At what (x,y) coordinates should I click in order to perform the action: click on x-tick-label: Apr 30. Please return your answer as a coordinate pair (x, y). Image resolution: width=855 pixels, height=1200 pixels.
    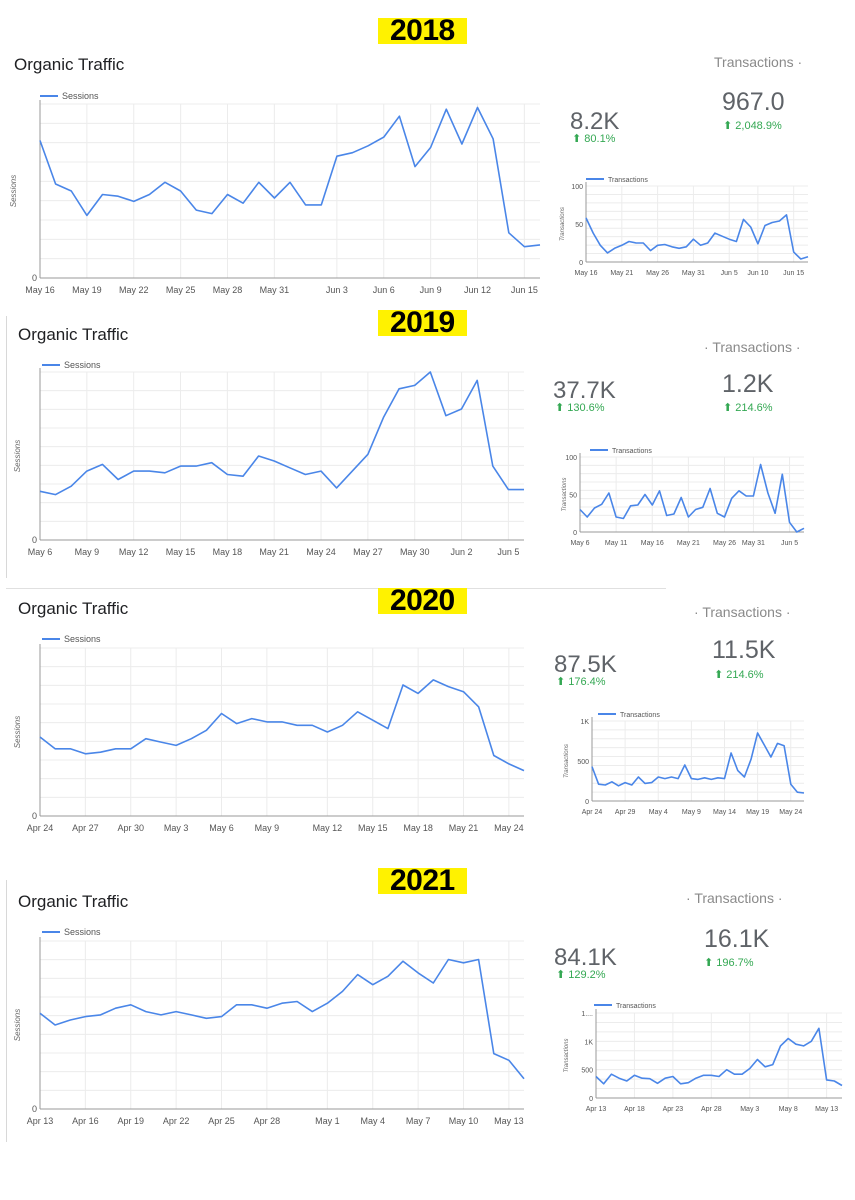
    Looking at the image, I should click on (130, 828).